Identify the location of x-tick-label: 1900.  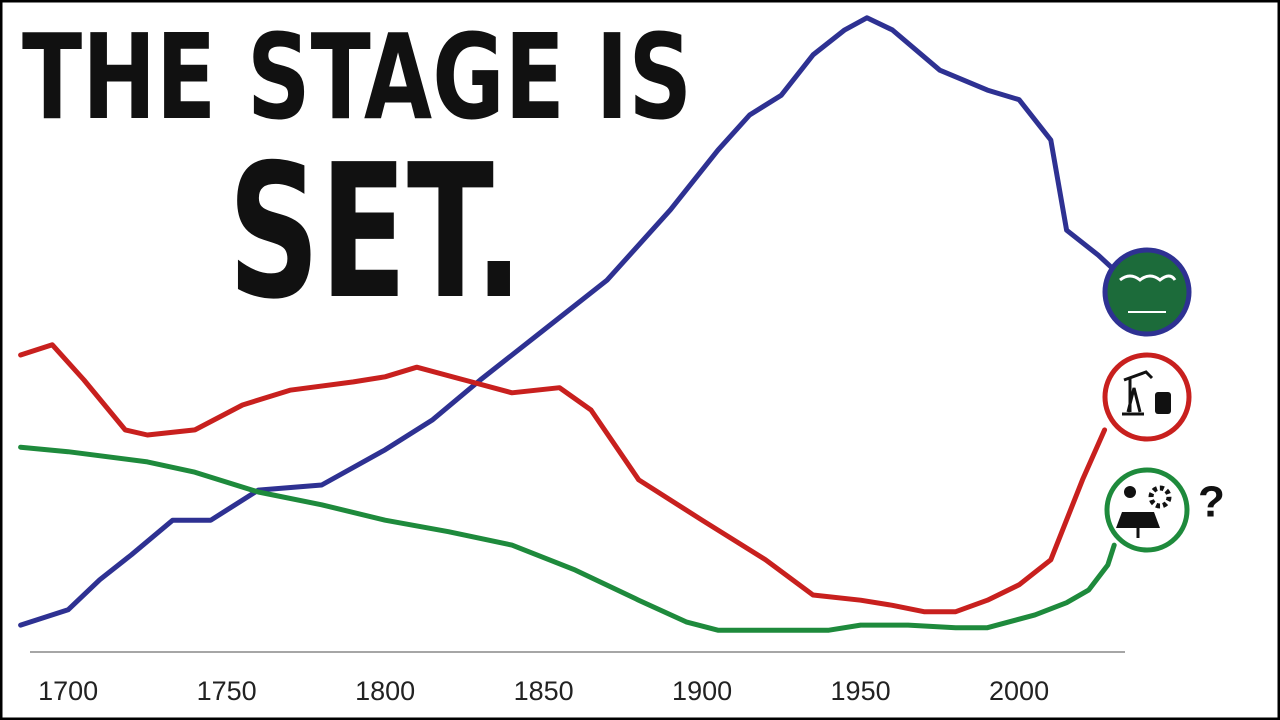
(702, 691).